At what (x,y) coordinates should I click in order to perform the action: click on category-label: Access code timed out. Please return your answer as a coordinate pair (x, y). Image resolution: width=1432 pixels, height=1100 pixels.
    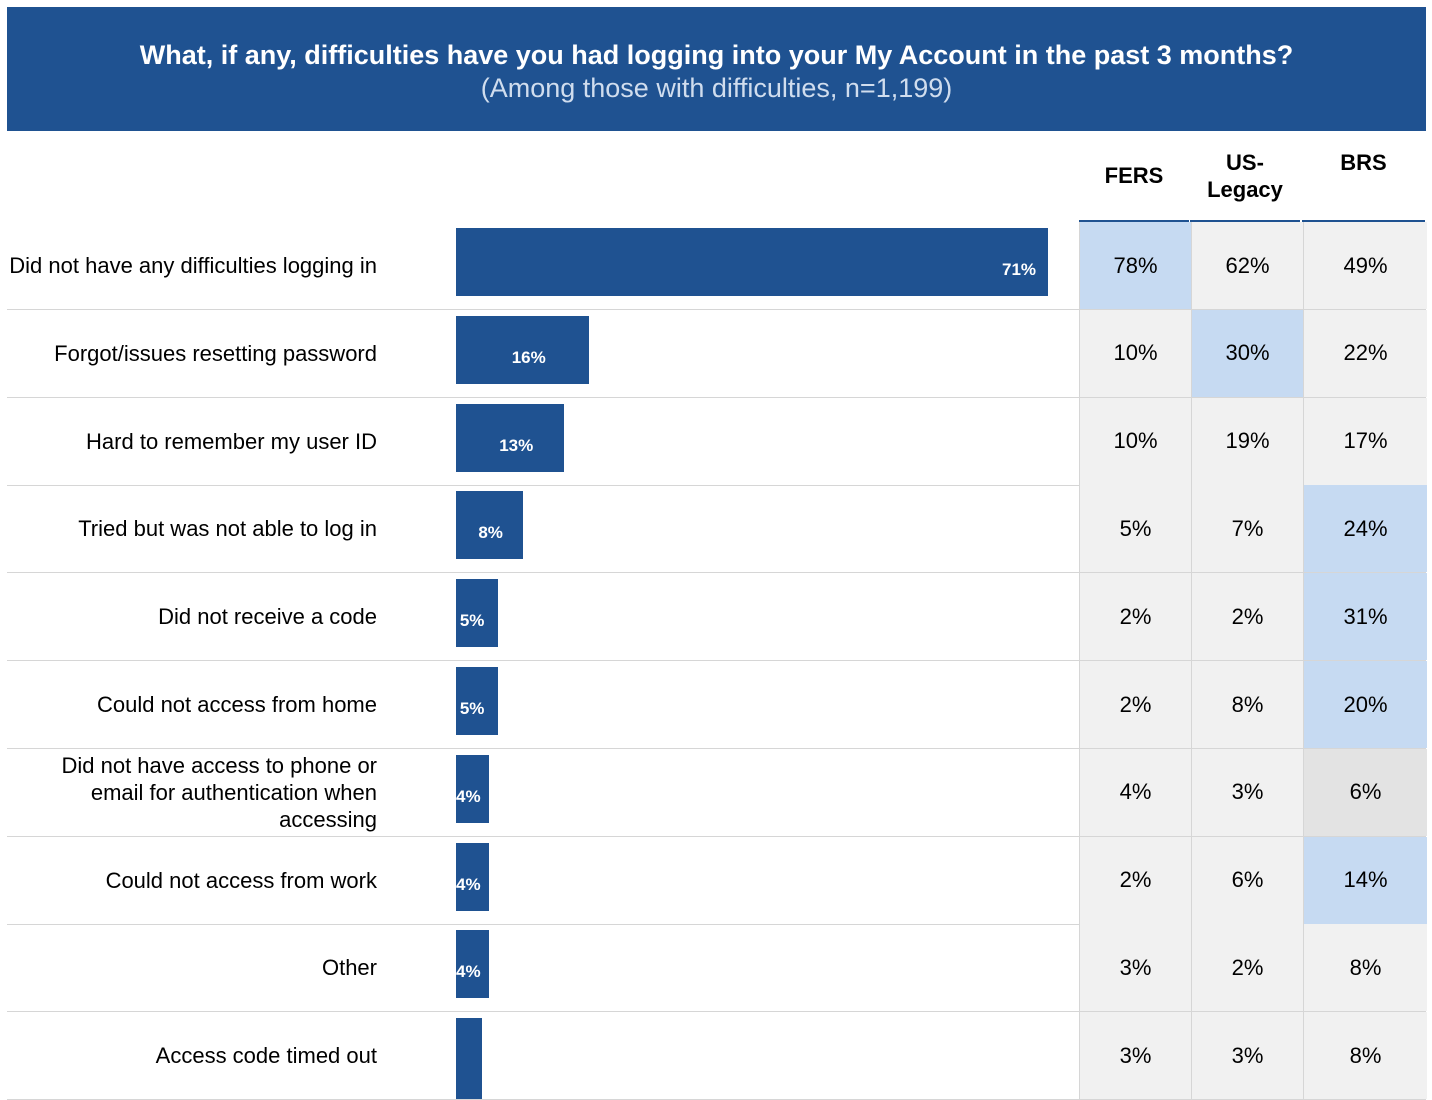
    Looking at the image, I should click on (266, 1056).